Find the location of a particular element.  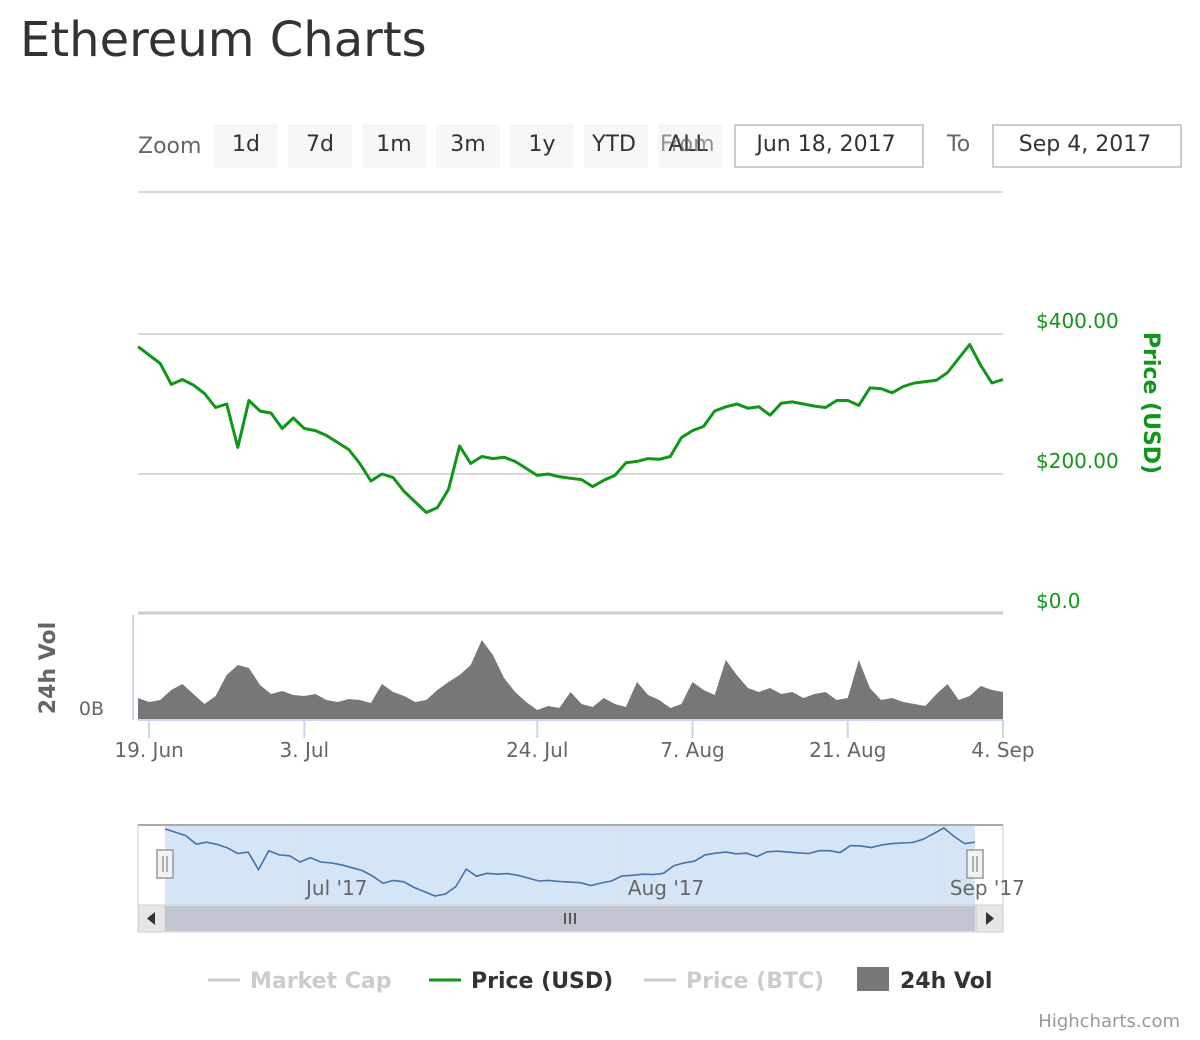

price-axis-ticks: $0.0 $200.00 $400.00 is located at coordinates (1077, 461).